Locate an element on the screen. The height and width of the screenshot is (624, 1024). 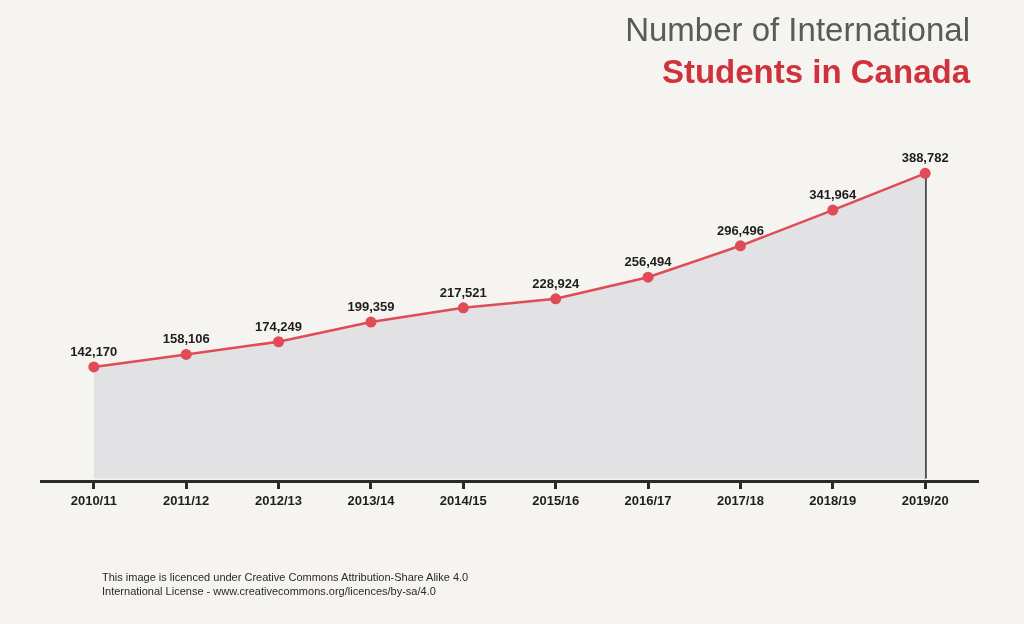
x-tick-label: 2018/19 is located at coordinates (833, 500).